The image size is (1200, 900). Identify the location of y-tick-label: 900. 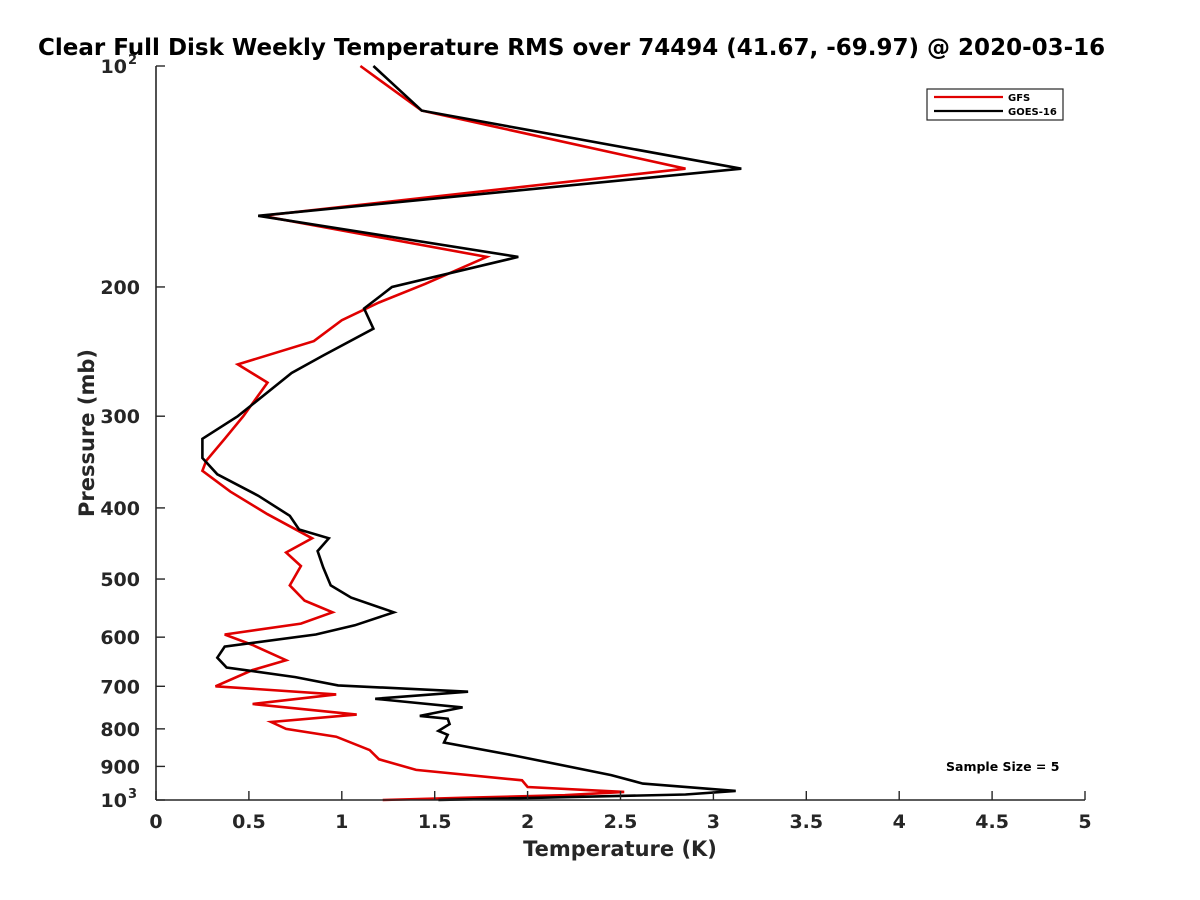
(120, 767).